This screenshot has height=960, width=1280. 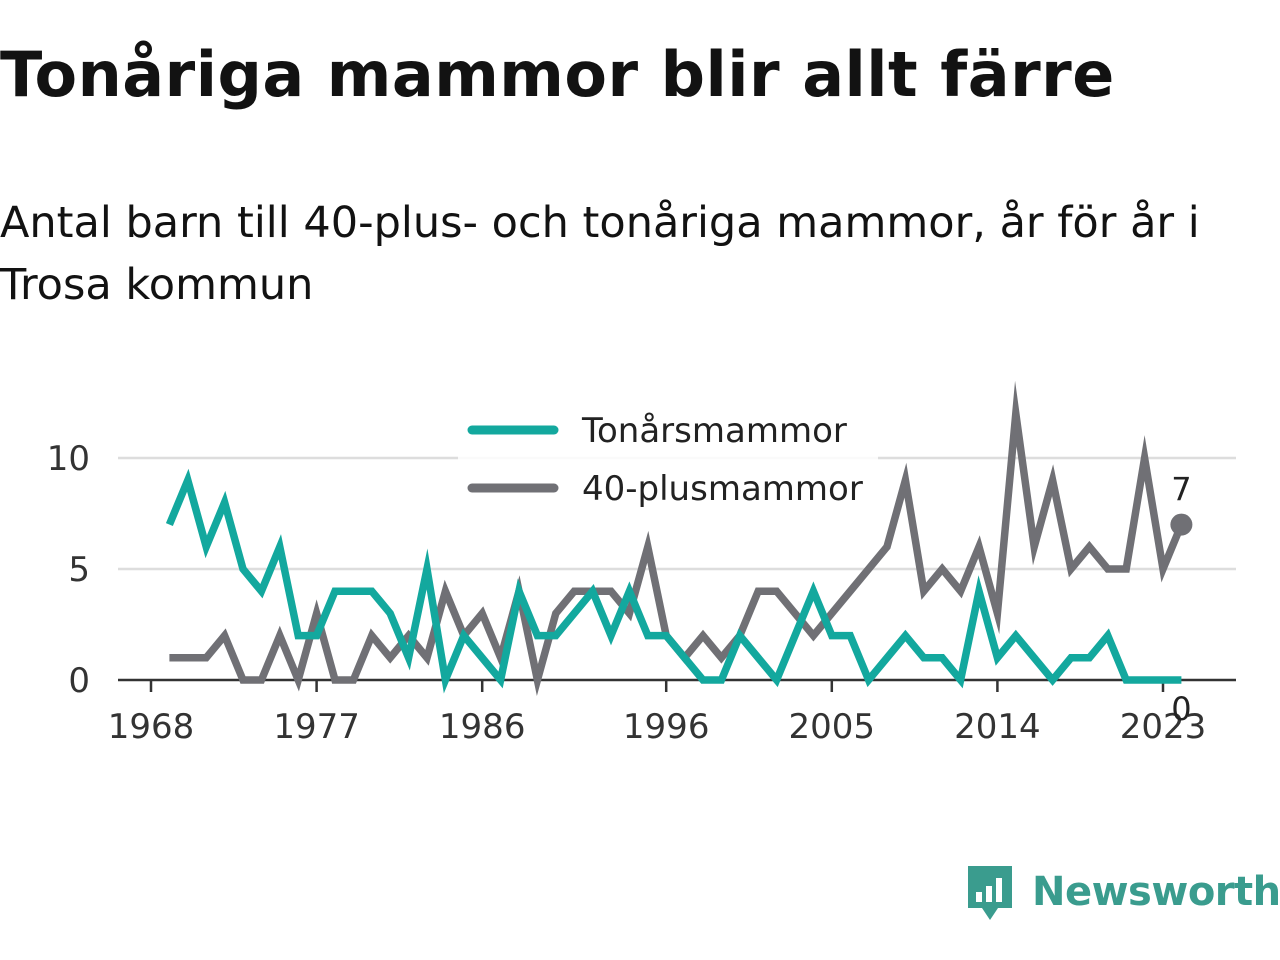 What do you see at coordinates (557, 74) in the screenshot?
I see `chart-title: Tonåriga mammor blir allt färre` at bounding box center [557, 74].